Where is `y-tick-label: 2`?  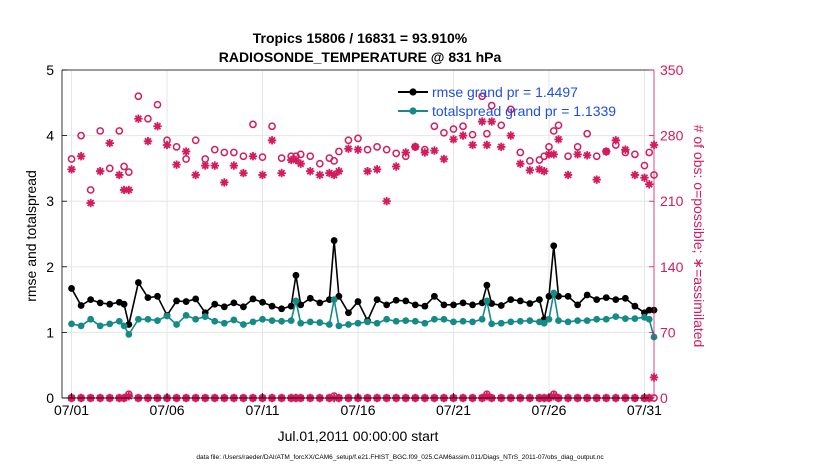
y-tick-label: 2 is located at coordinates (50, 267).